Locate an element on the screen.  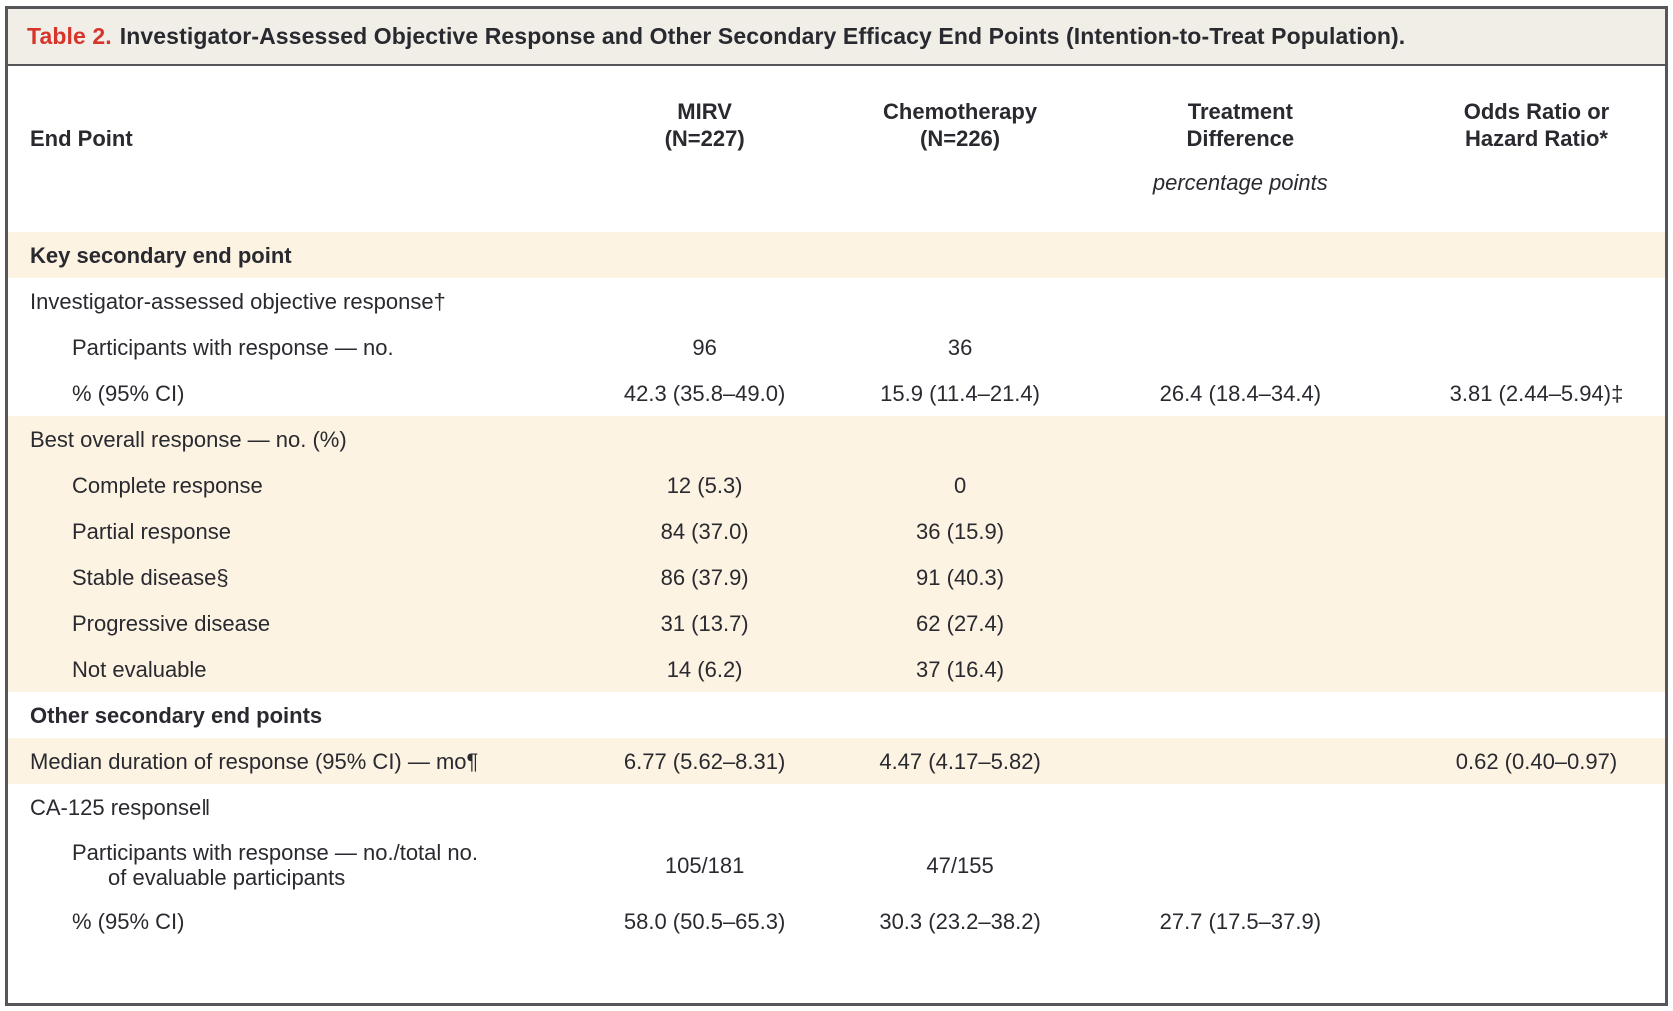
chemotherapy-header-line1: Chemotherapy is located at coordinates (960, 111).